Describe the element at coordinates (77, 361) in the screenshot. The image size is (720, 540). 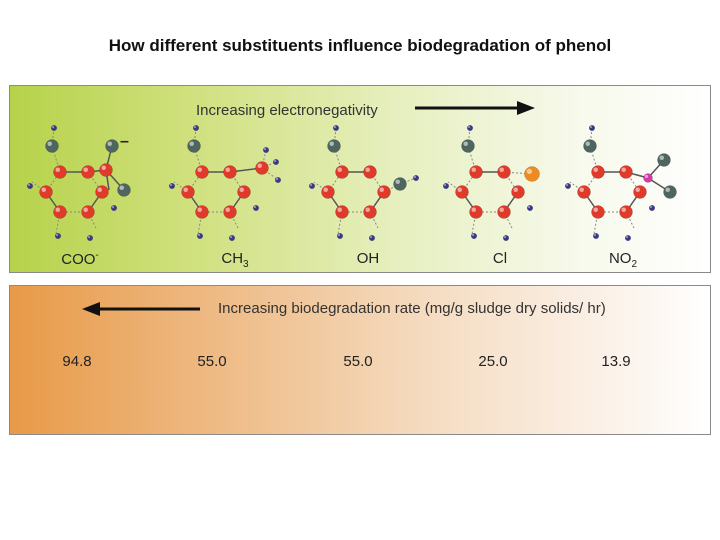
I see `rate-value-coo: 94.8` at that location.